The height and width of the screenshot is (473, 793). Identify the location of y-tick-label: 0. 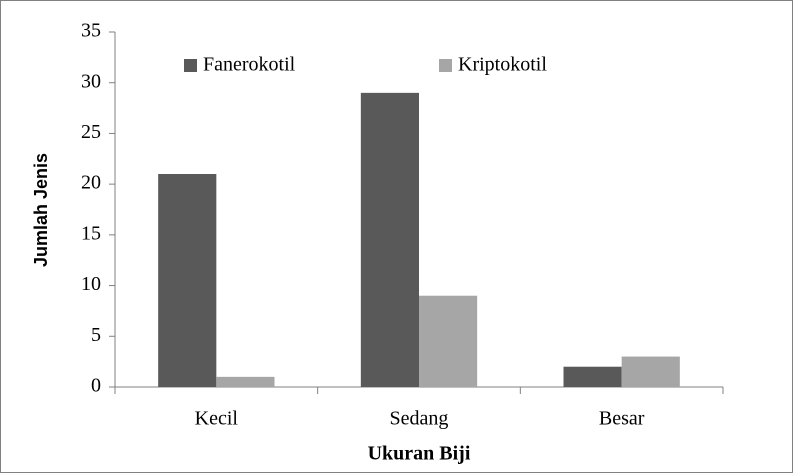
(96, 386).